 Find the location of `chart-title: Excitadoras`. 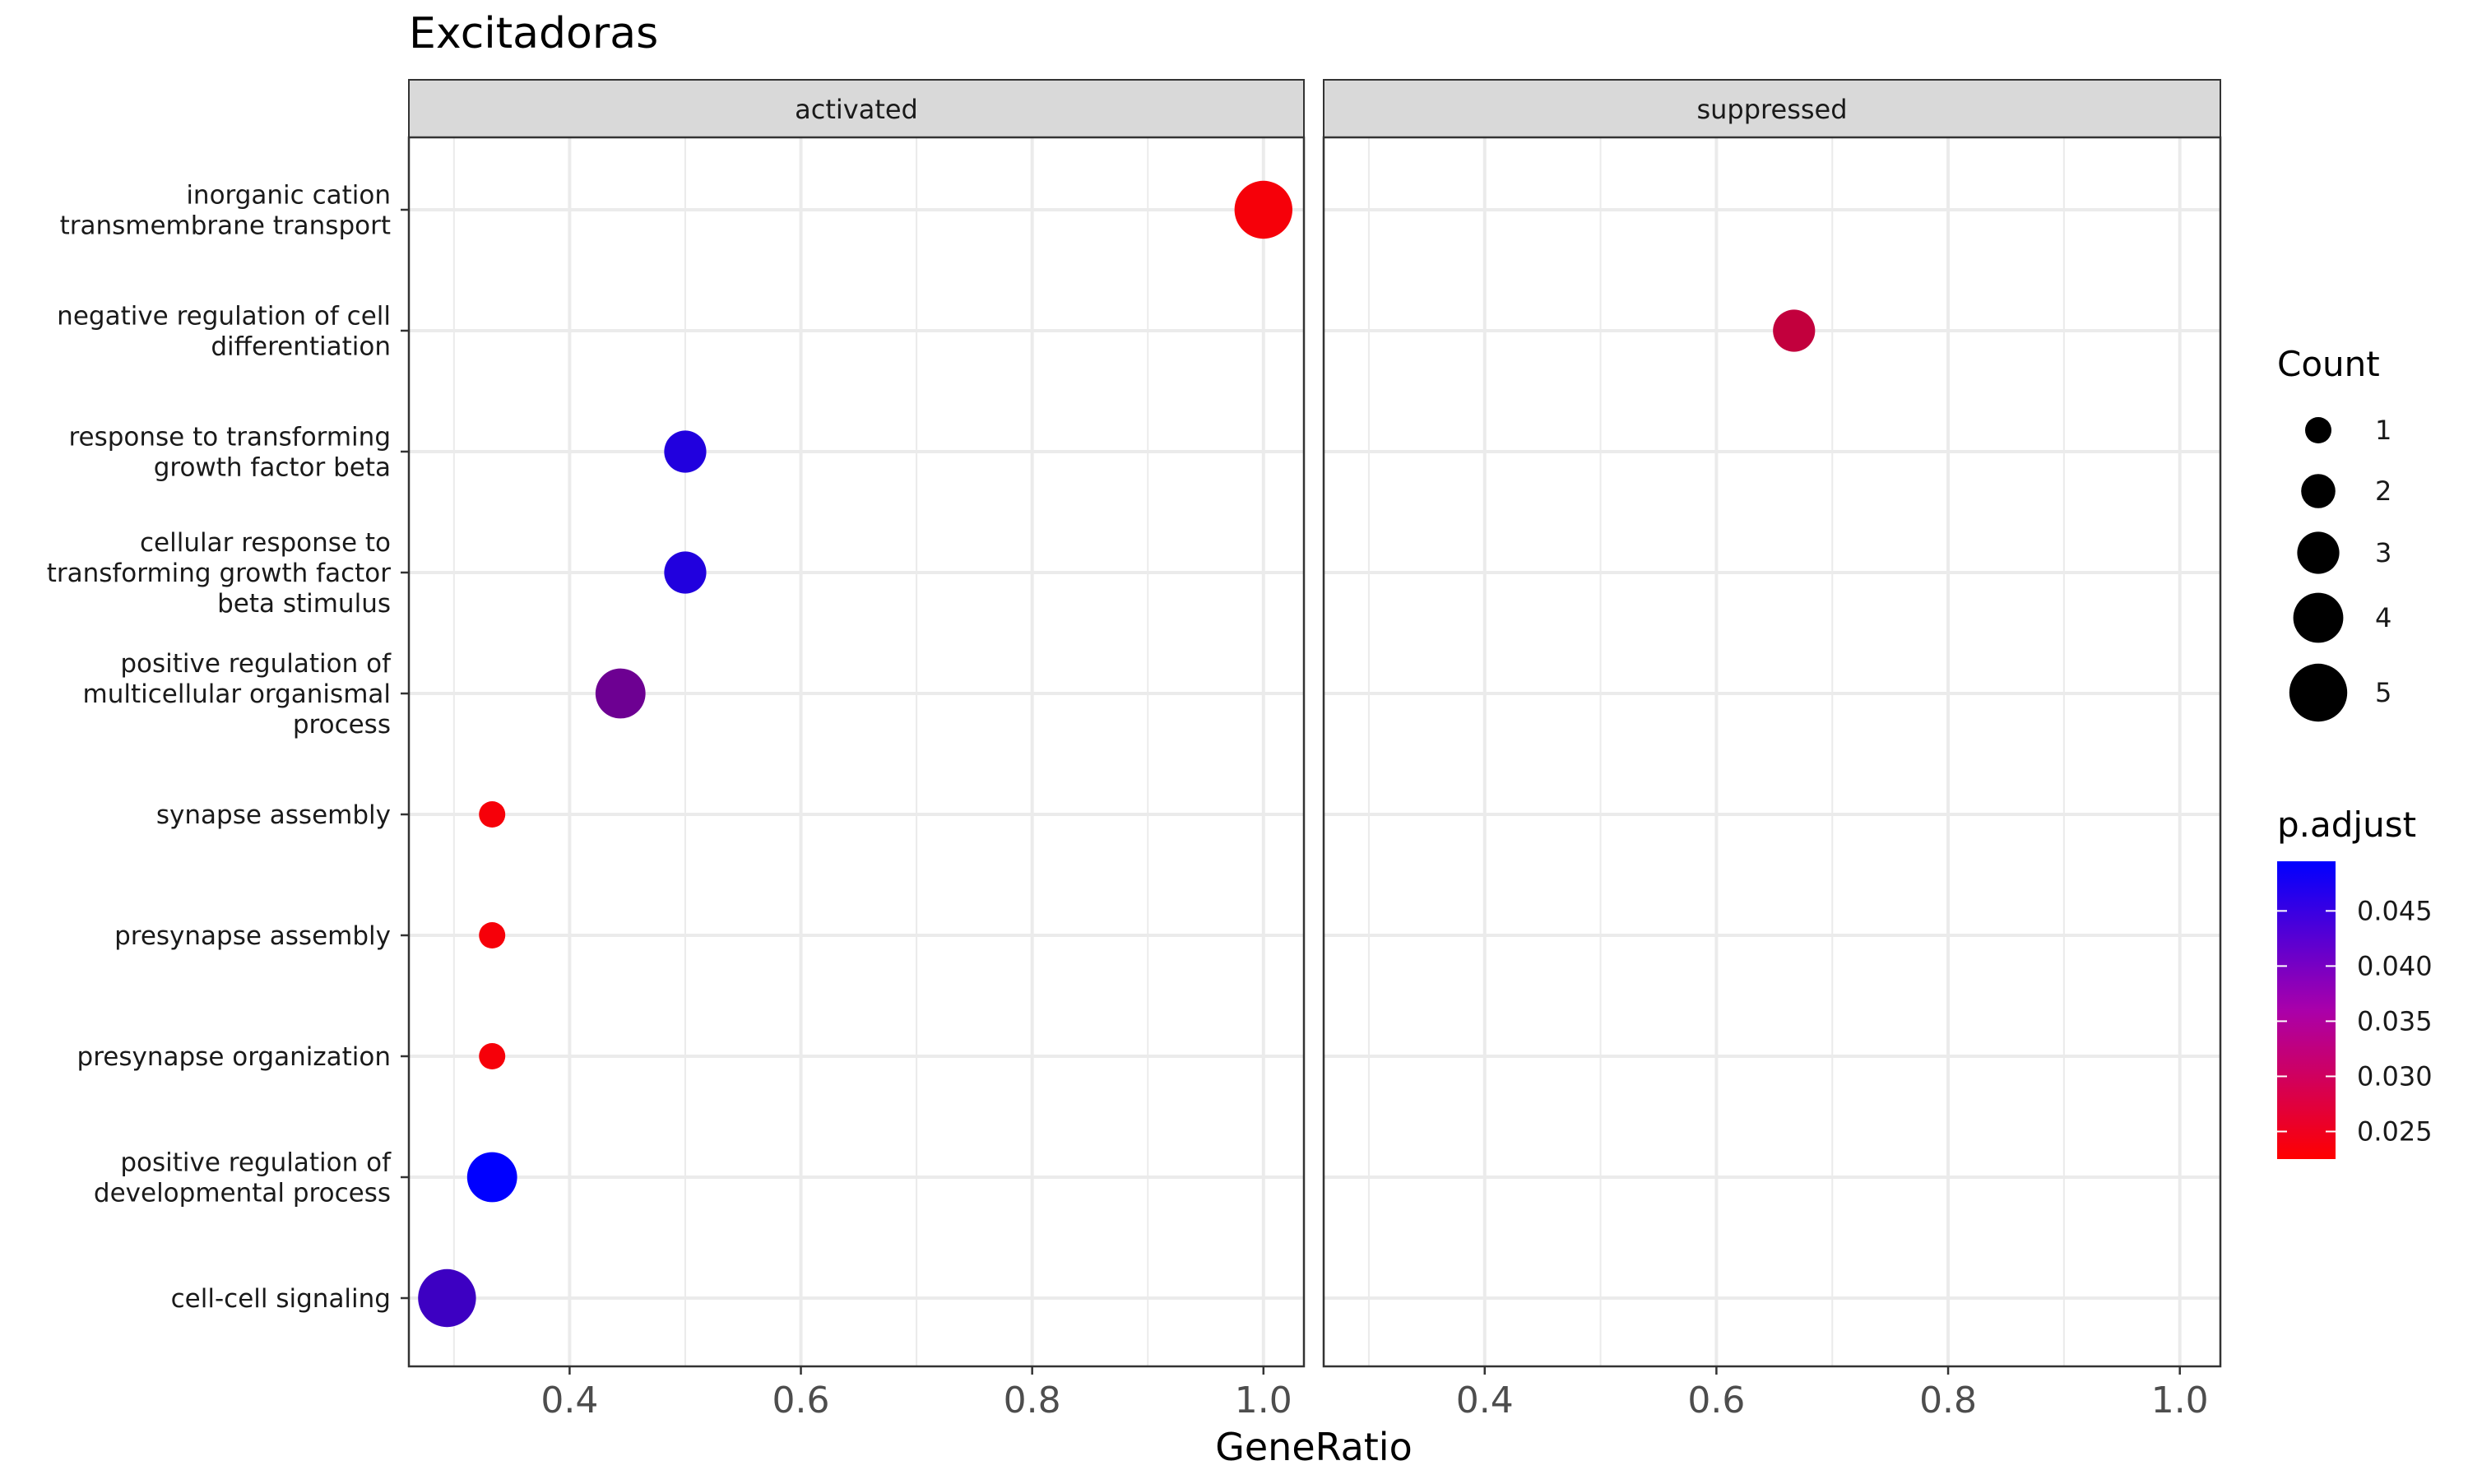

chart-title: Excitadoras is located at coordinates (533, 33).